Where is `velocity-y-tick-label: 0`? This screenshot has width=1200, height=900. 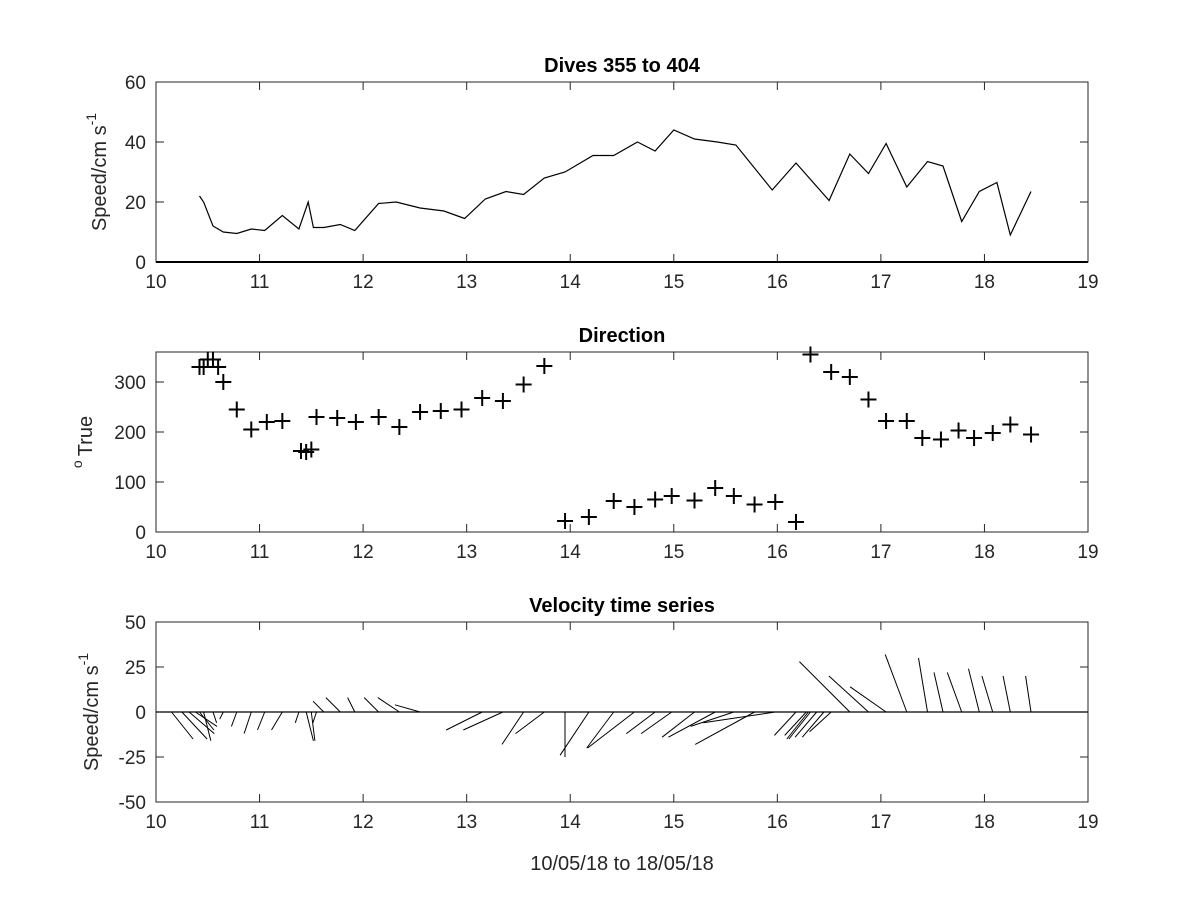
velocity-y-tick-label: 0 is located at coordinates (140, 713).